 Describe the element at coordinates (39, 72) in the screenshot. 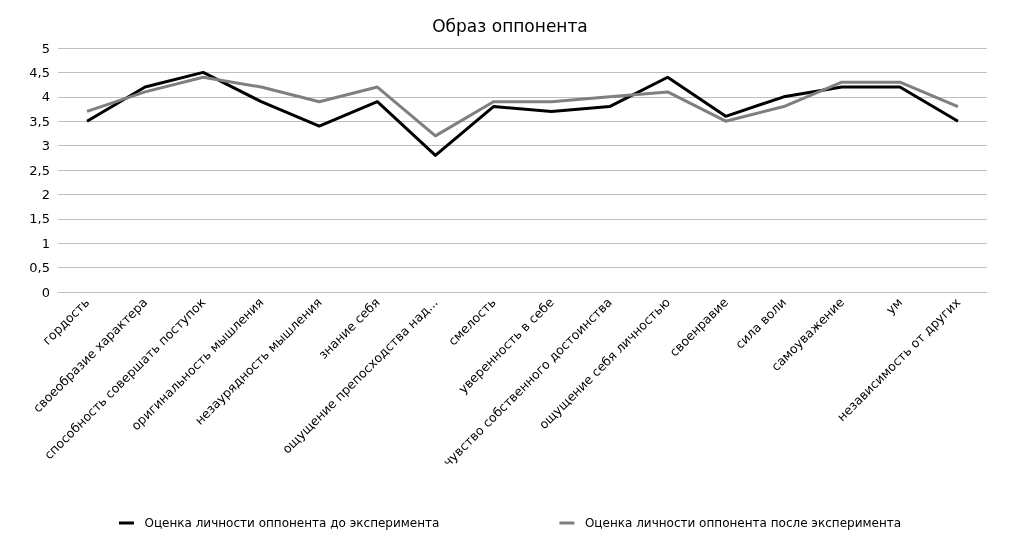

I see `y-tick-label: 4,5` at that location.